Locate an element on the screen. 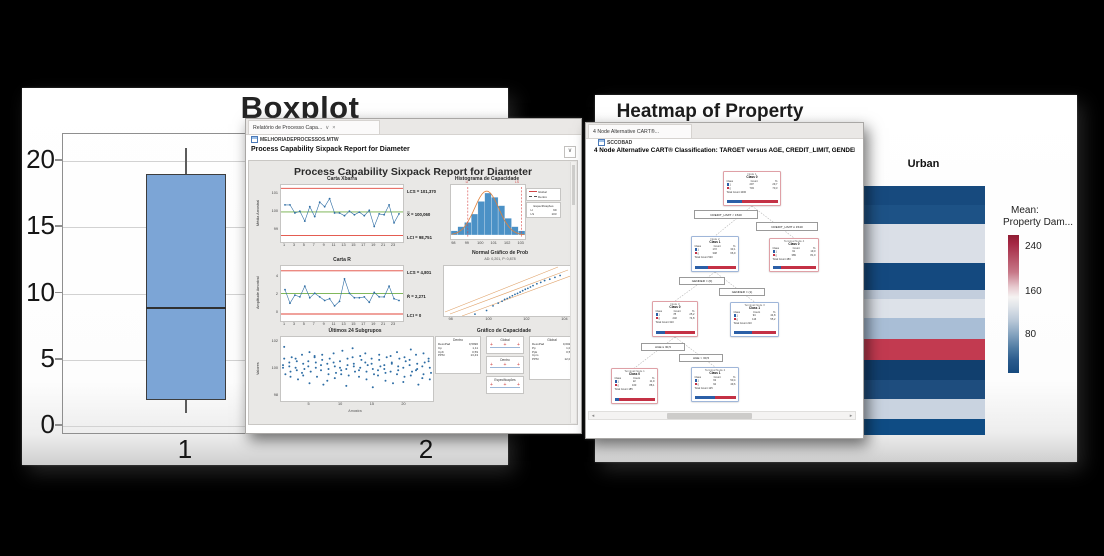 This screenshot has height=556, width=1104. hist-ls-label: LS is located at coordinates (517, 182).